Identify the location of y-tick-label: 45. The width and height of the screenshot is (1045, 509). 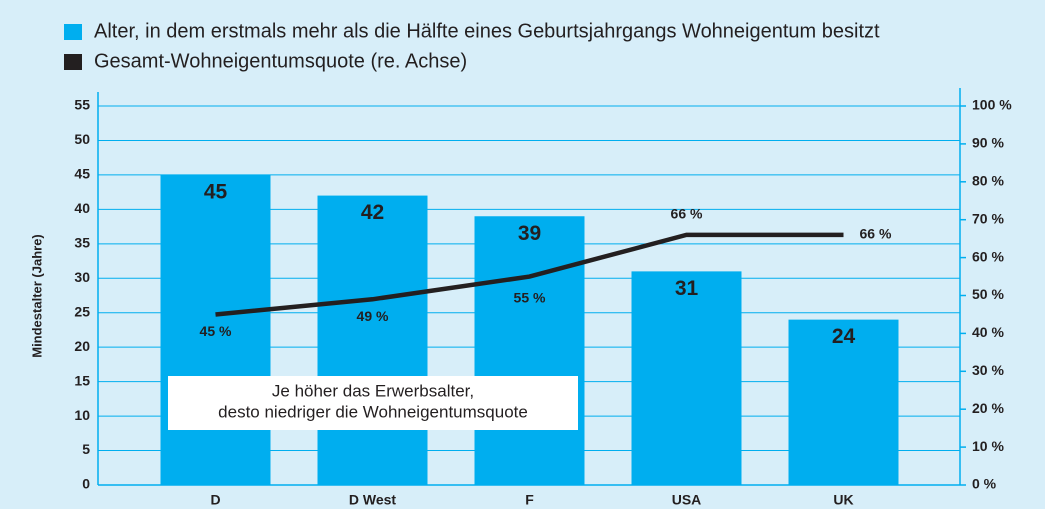
(82, 174).